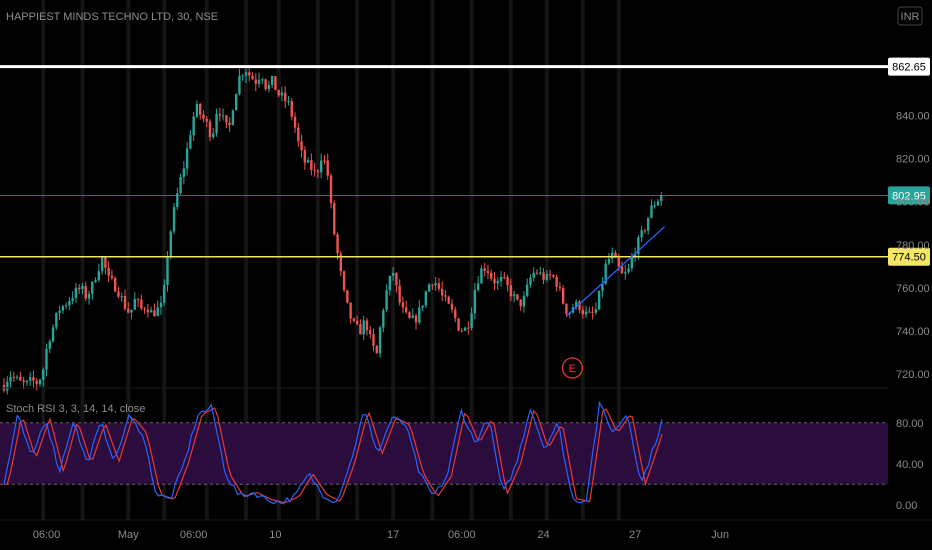 The width and height of the screenshot is (932, 550). I want to click on price-label-text: 862.65, so click(909, 68).